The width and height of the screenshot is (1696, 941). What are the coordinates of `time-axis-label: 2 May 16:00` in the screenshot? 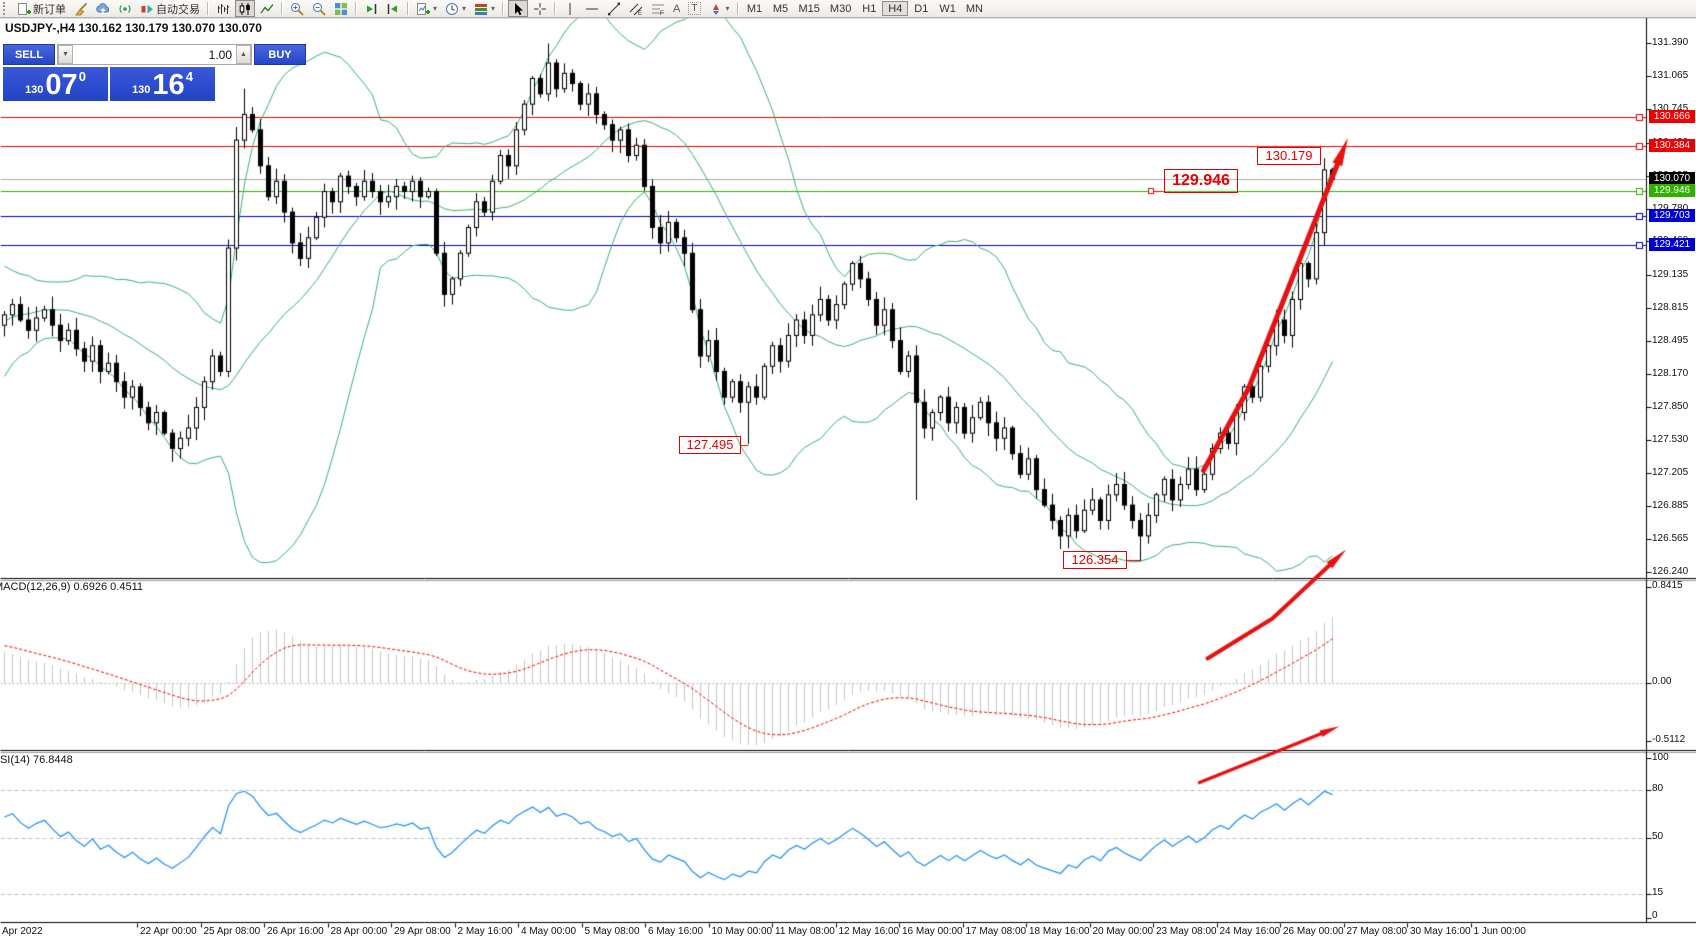 It's located at (485, 931).